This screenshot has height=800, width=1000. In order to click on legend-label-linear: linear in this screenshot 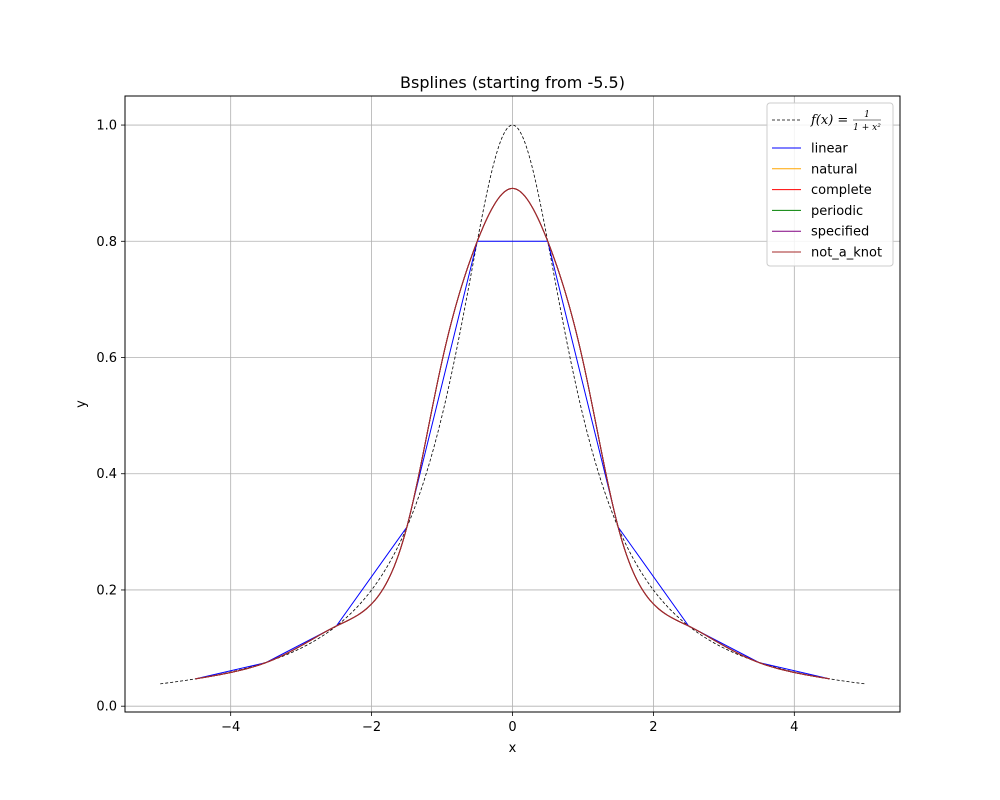, I will do `click(829, 149)`.